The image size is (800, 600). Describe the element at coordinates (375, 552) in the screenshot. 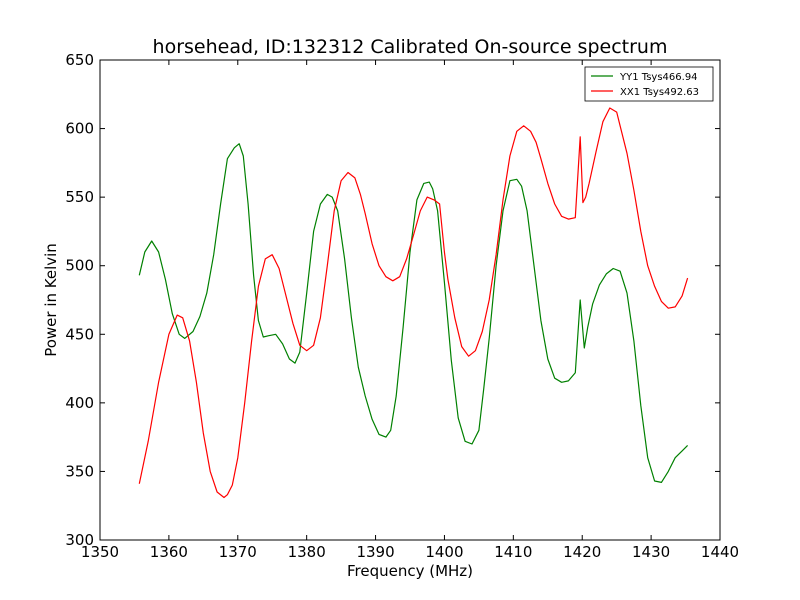

I see `x-tick-label: 1390` at that location.